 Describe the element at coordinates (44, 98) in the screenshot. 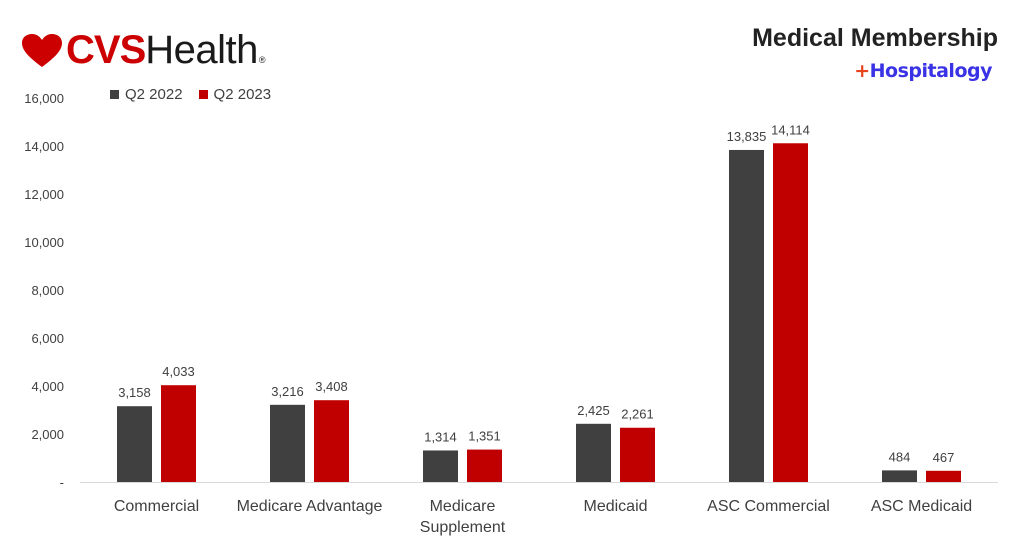

I see `y-tick-label: 16,000` at that location.